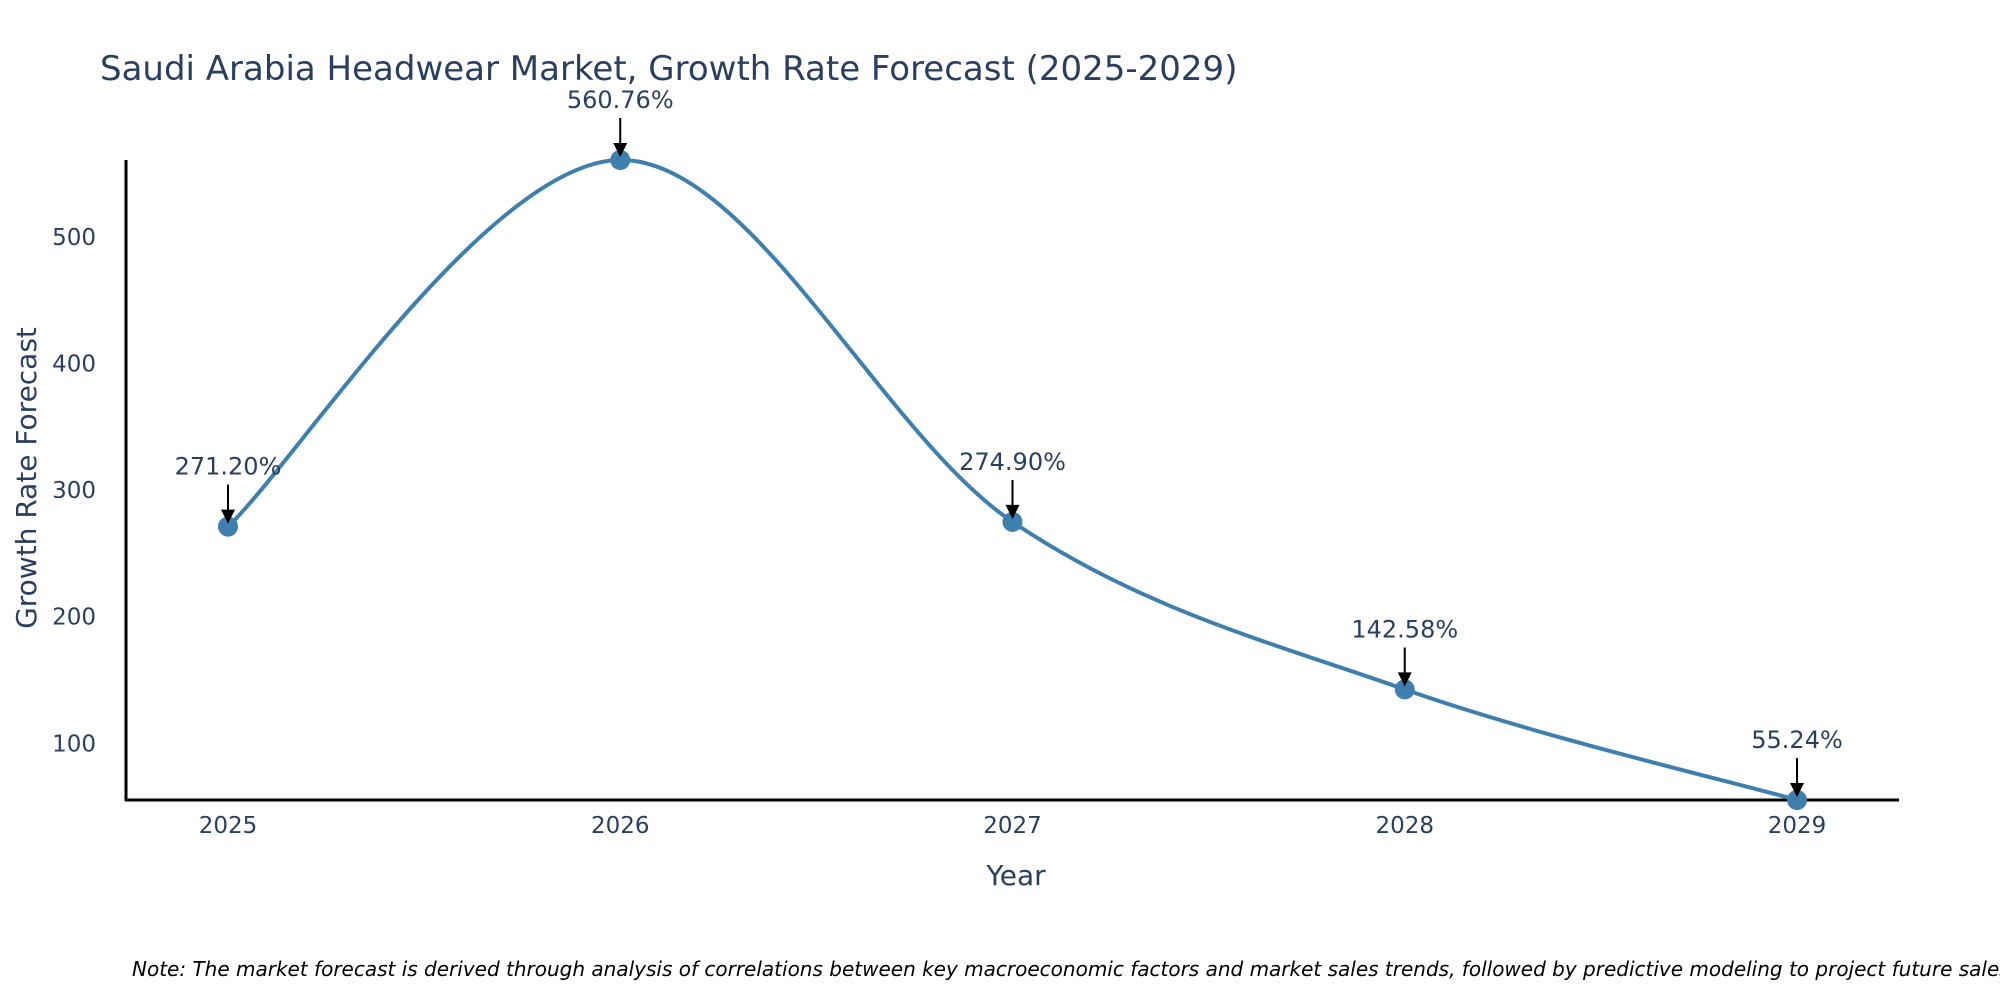  I want to click on data-point-2027, so click(1012, 521).